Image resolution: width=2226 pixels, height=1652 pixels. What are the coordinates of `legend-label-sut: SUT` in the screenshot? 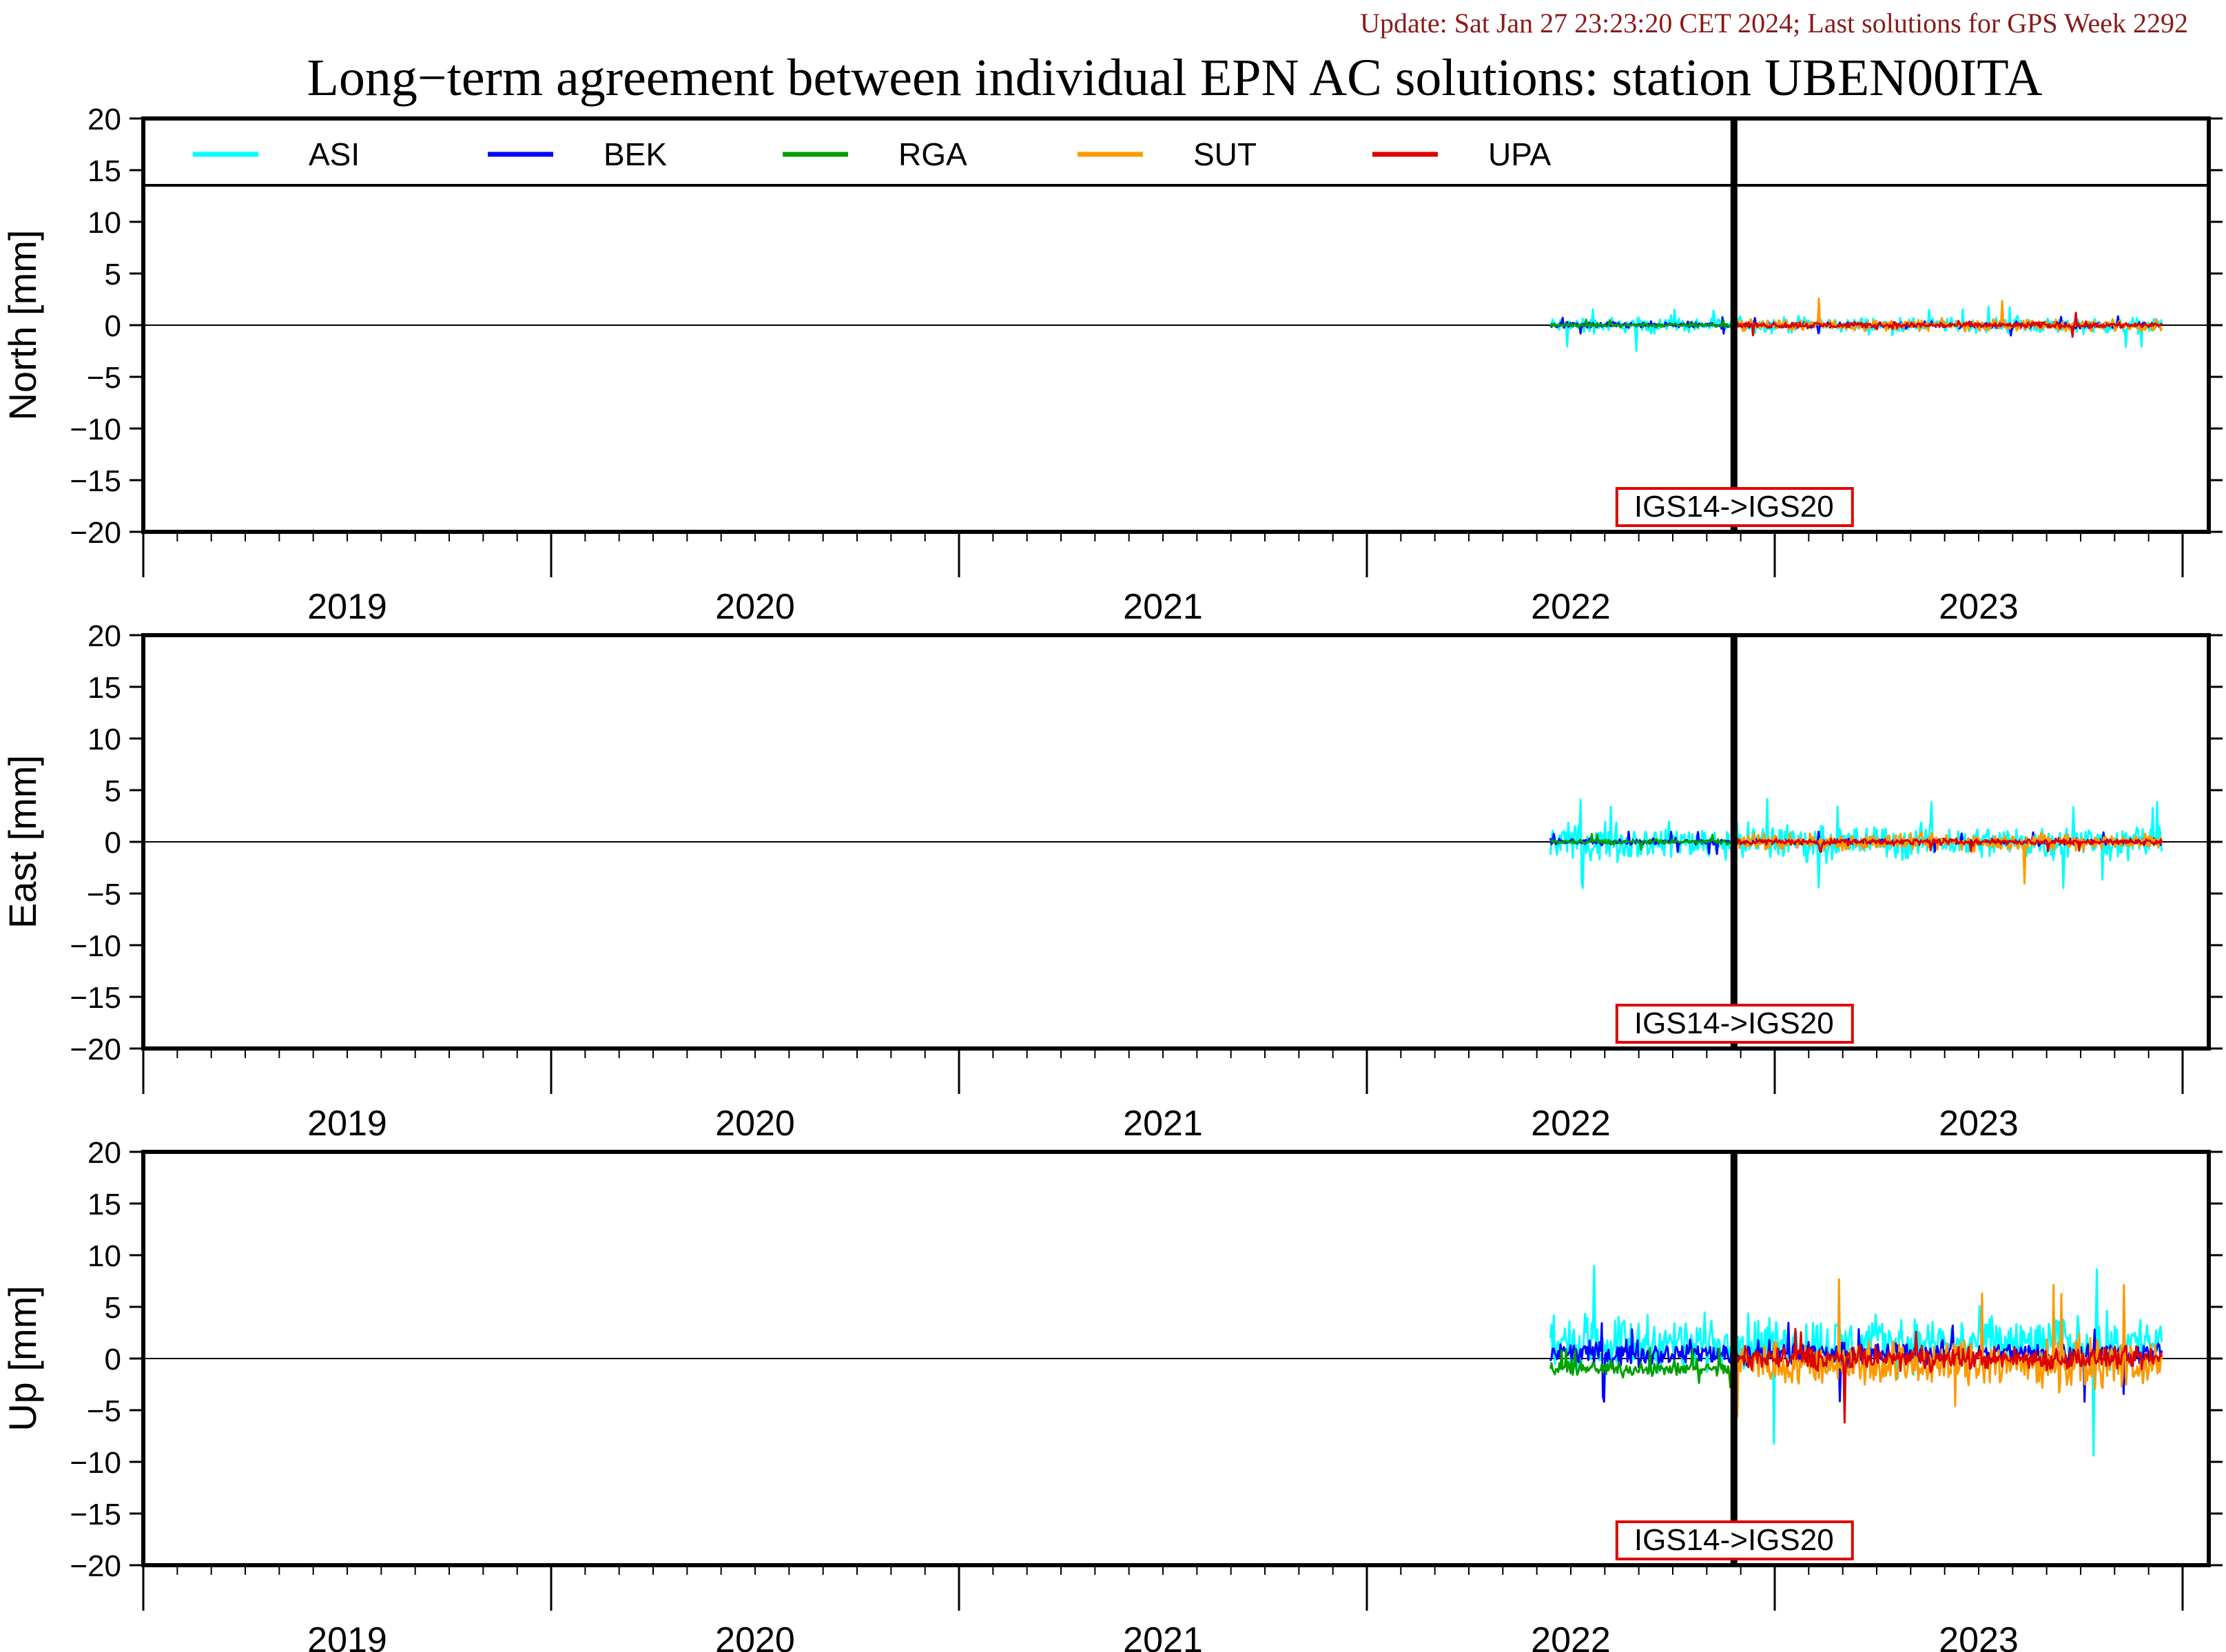 It's located at (1225, 154).